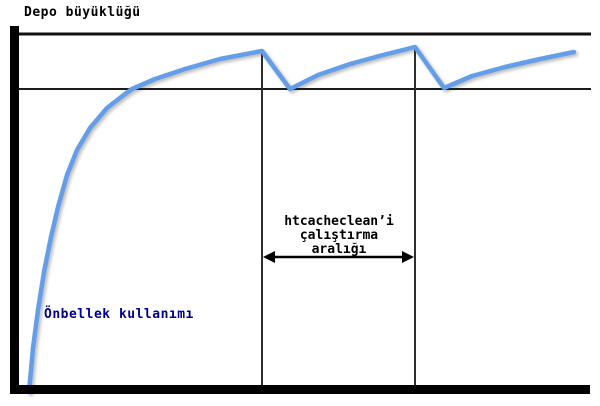 This screenshot has height=406, width=600. What do you see at coordinates (14, 210) in the screenshot?
I see `y-axis-bar` at bounding box center [14, 210].